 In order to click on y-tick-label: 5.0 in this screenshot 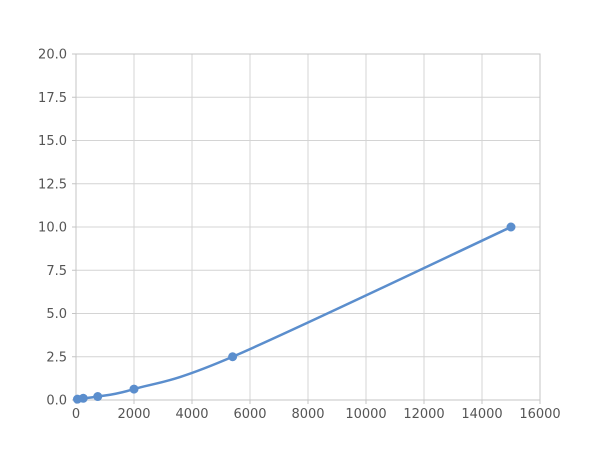, I will do `click(56, 314)`.